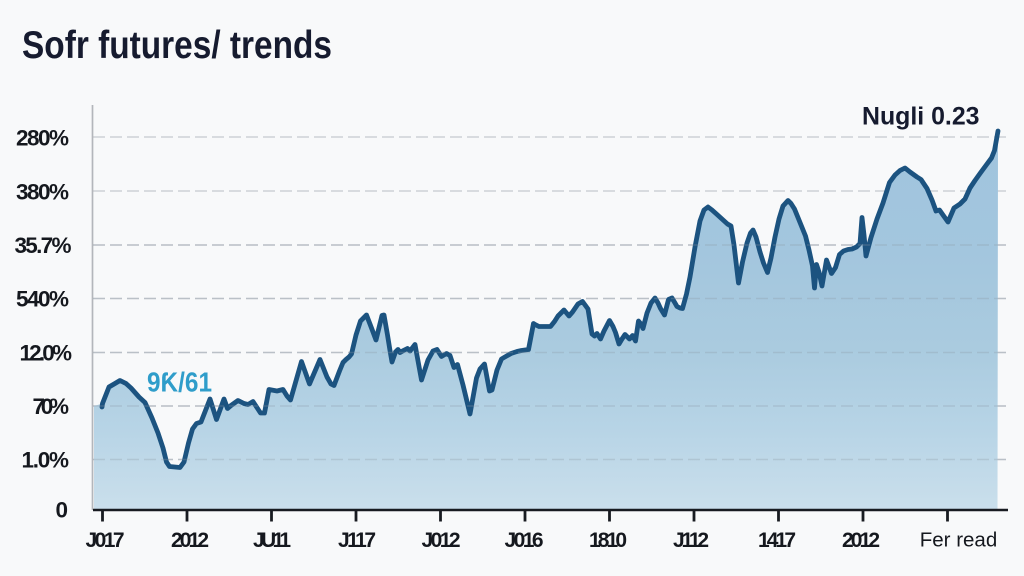 Image resolution: width=1024 pixels, height=576 pixels. I want to click on svg-text: 1.0%, so click(46, 460).